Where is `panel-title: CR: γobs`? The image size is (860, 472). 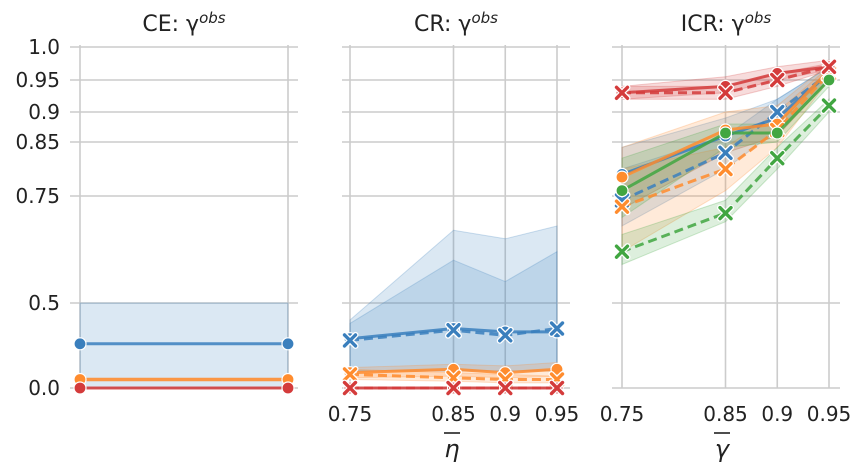
panel-title: CR: γobs is located at coordinates (456, 23).